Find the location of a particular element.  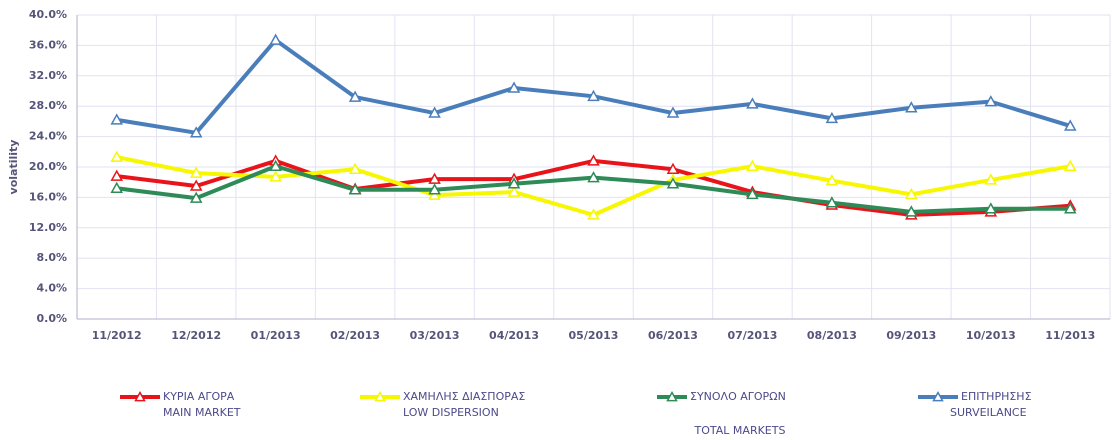

x-tick-label: 06/2013 is located at coordinates (673, 335).